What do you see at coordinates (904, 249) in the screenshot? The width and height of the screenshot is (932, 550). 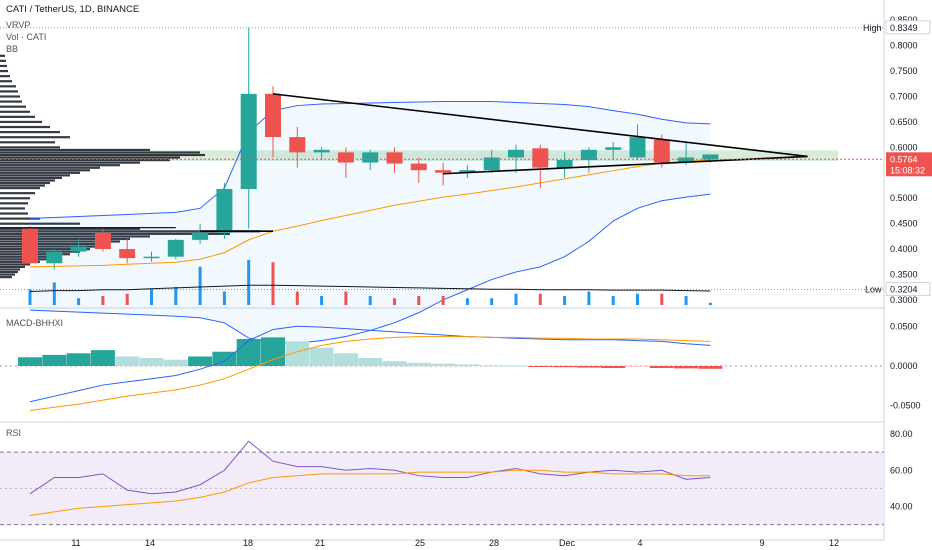 I see `price-tick-label: 0.4000` at bounding box center [904, 249].